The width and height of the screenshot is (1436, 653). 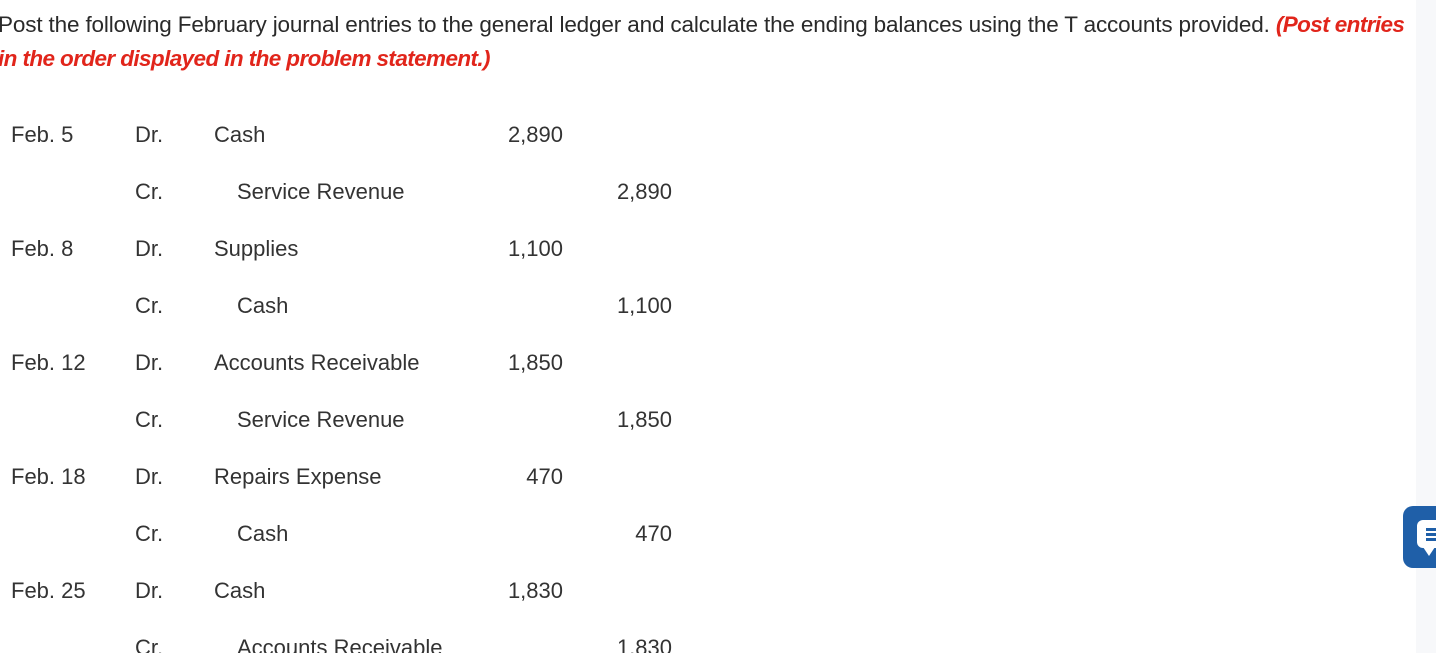 I want to click on journal-row: Cr. Cash 1,100, so click(x=350, y=306).